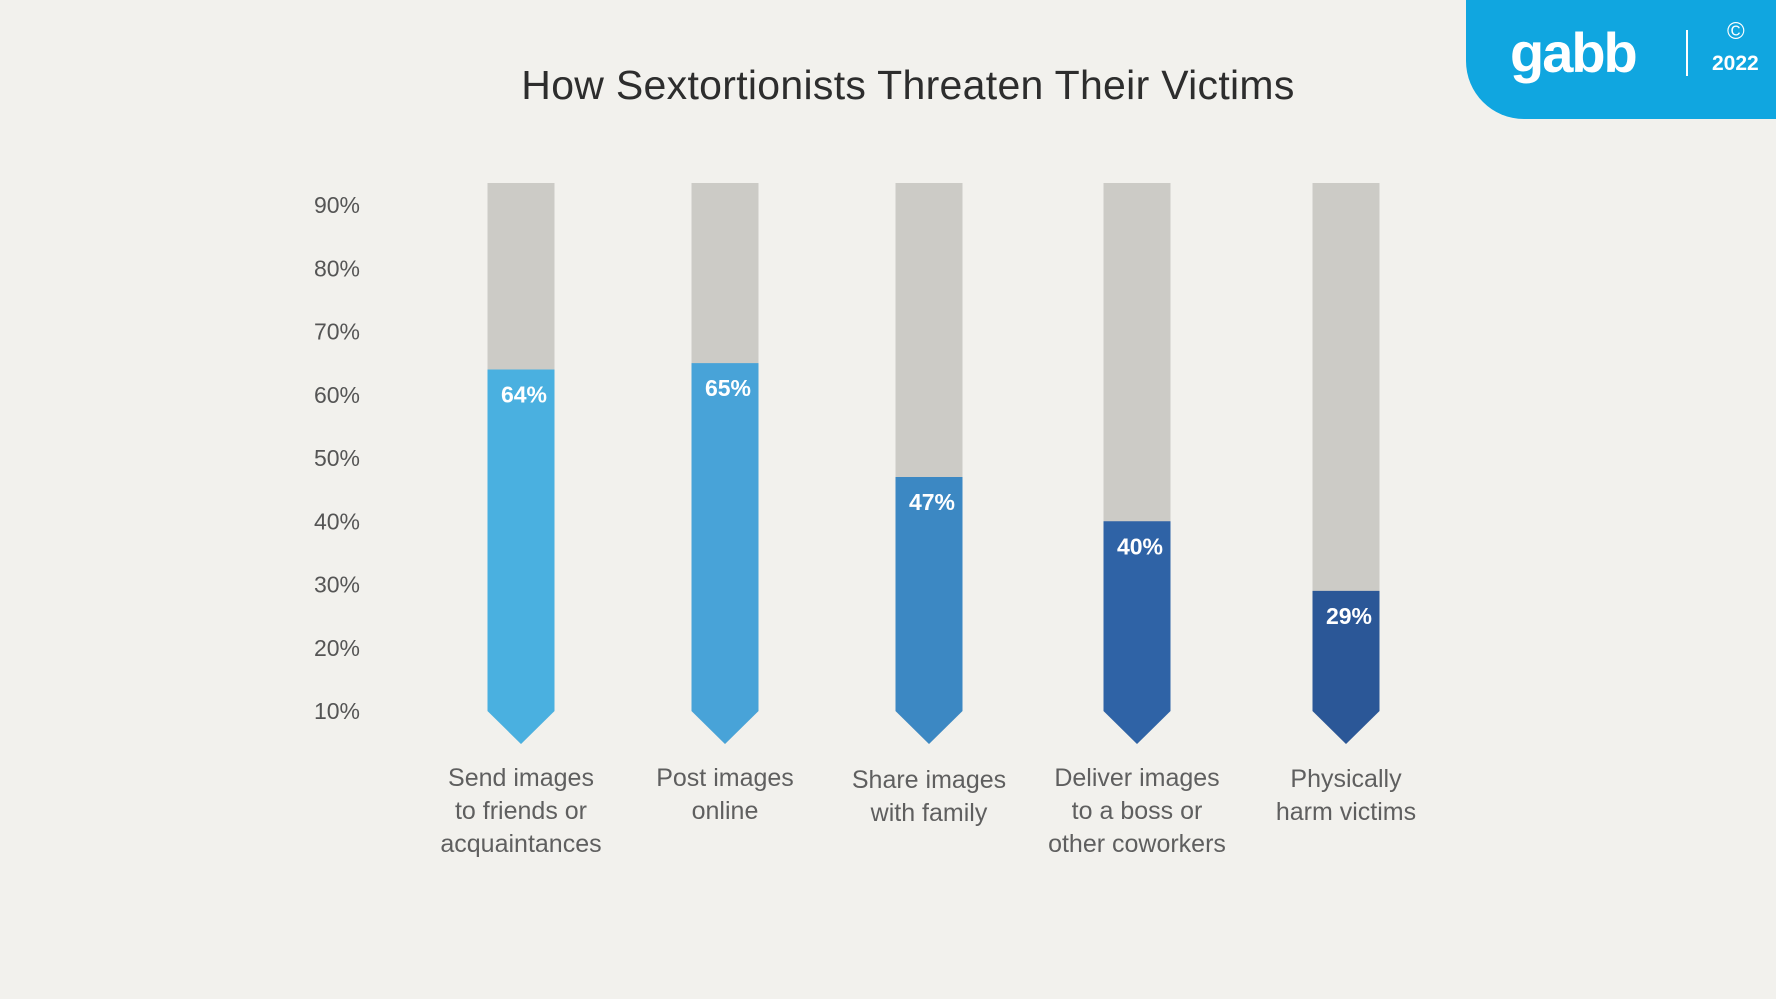 This screenshot has height=999, width=1776. I want to click on y-tick-label: 20%, so click(337, 648).